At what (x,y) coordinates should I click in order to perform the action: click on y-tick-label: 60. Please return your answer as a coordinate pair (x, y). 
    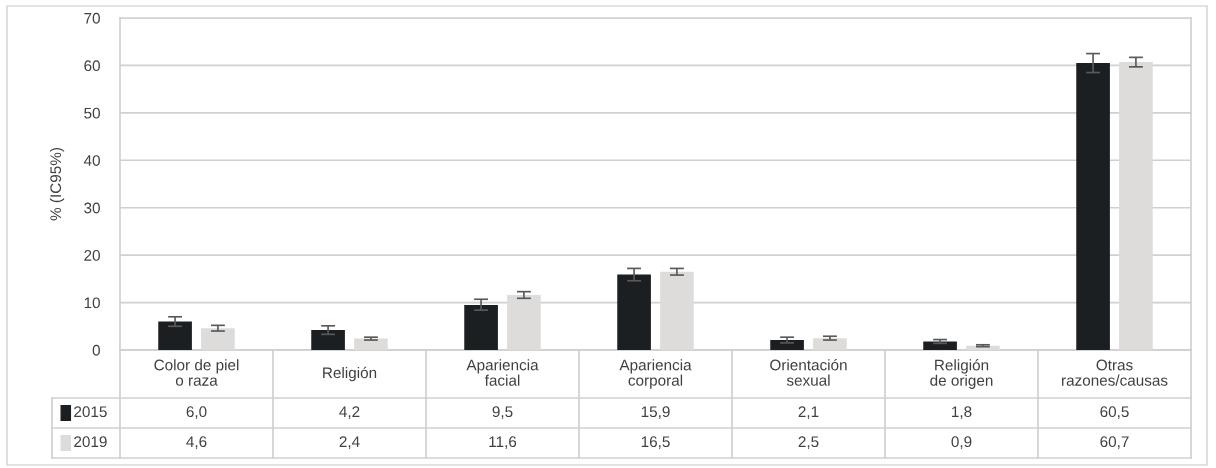
    Looking at the image, I should click on (92, 66).